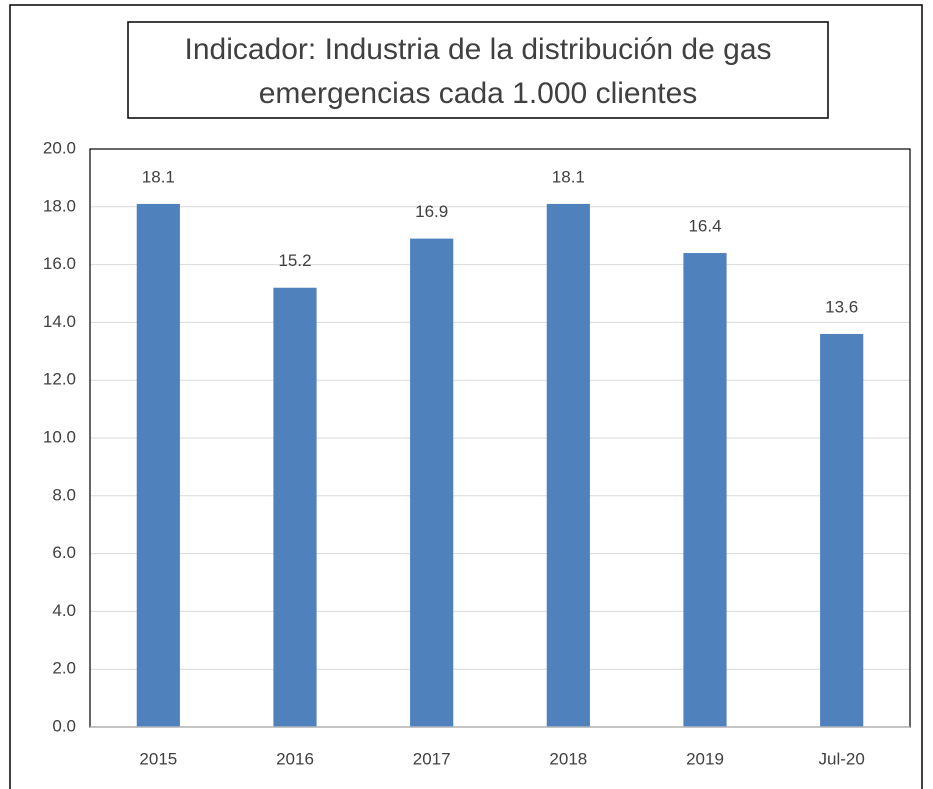 The height and width of the screenshot is (789, 933). What do you see at coordinates (64, 668) in the screenshot?
I see `y-tick-label: 2.0` at bounding box center [64, 668].